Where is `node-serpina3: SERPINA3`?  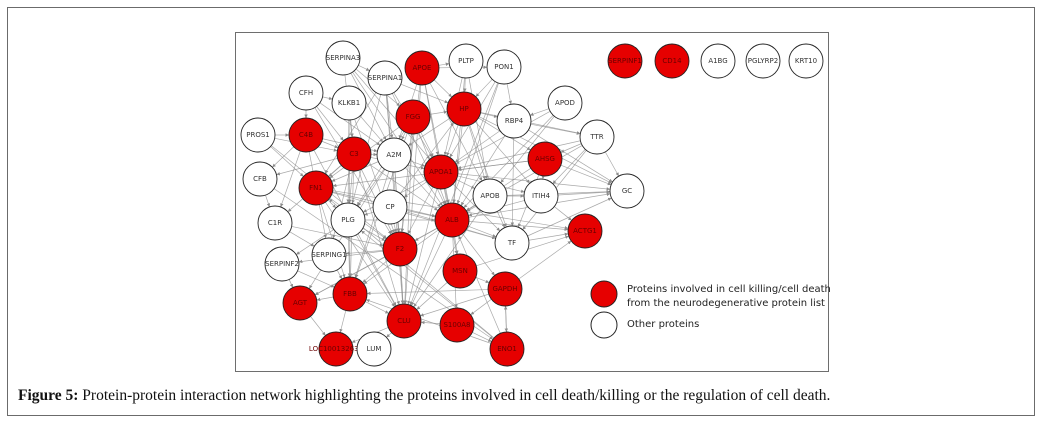 node-serpina3: SERPINA3 is located at coordinates (343, 58).